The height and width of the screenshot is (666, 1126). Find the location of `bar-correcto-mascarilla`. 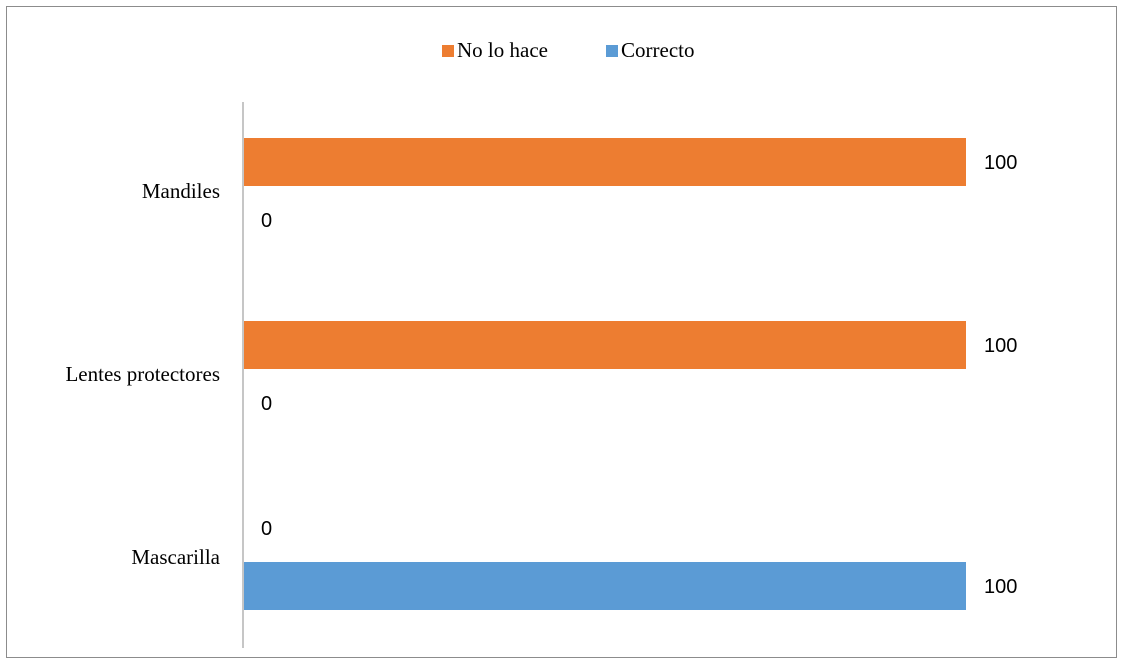

bar-correcto-mascarilla is located at coordinates (605, 586).